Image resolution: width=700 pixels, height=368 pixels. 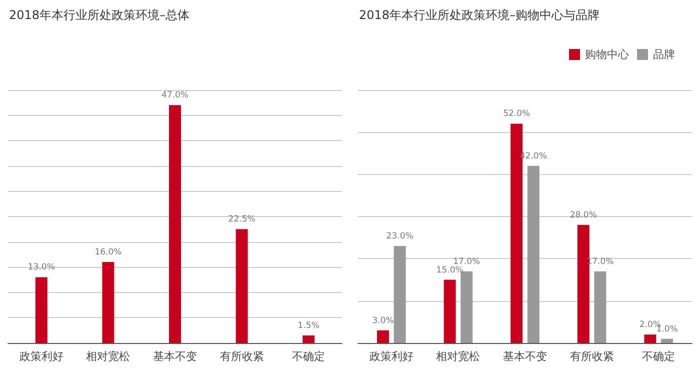 What do you see at coordinates (466, 261) in the screenshot?
I see `data-label: 17.0%` at bounding box center [466, 261].